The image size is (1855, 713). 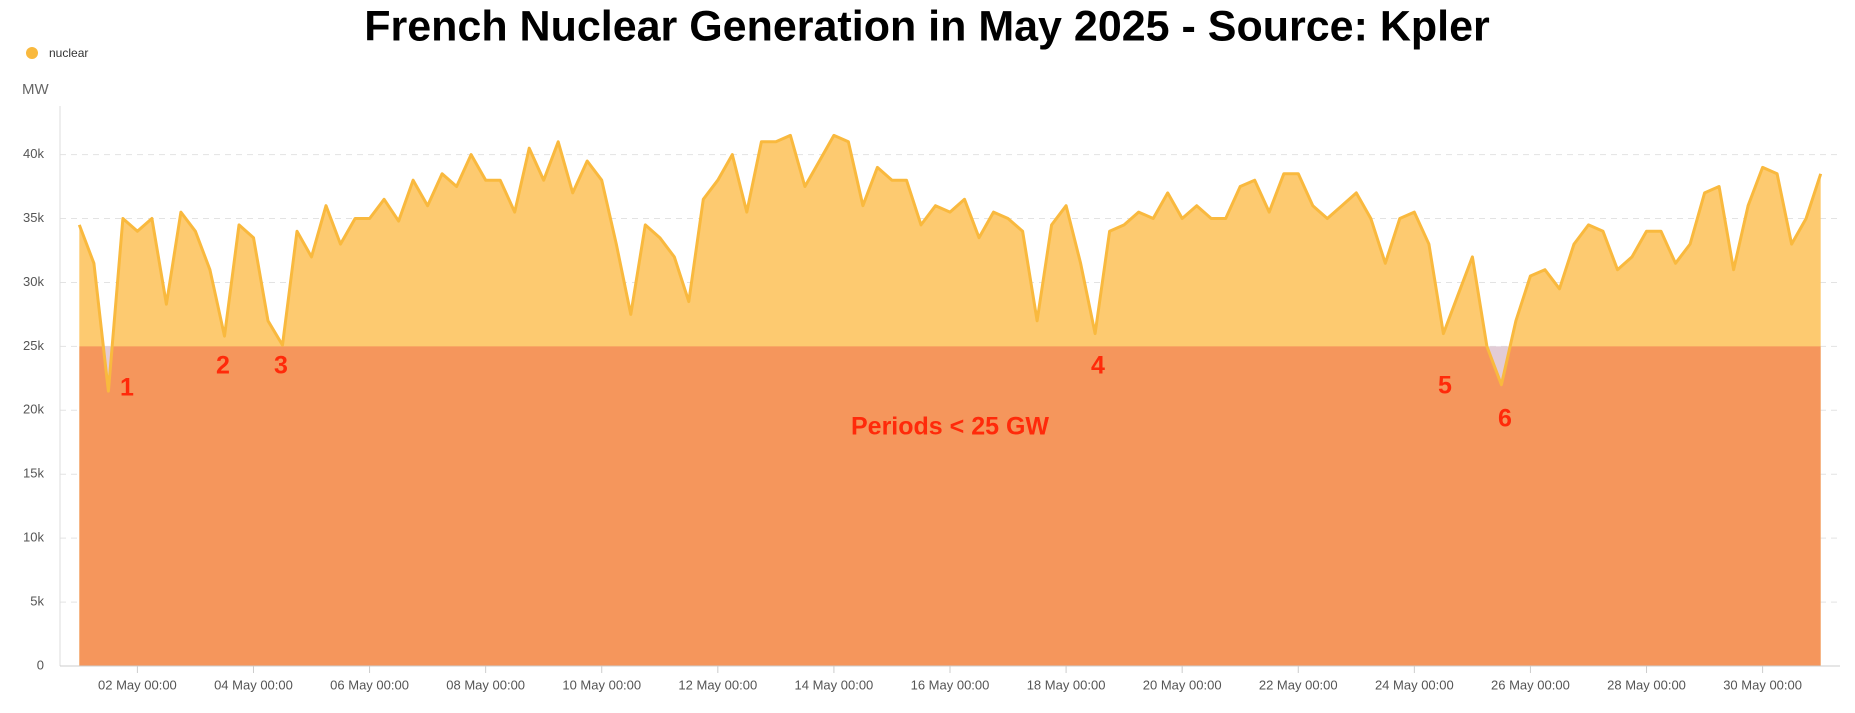 I want to click on x-tick-label: 18 May 00:00, so click(x=1066, y=684).